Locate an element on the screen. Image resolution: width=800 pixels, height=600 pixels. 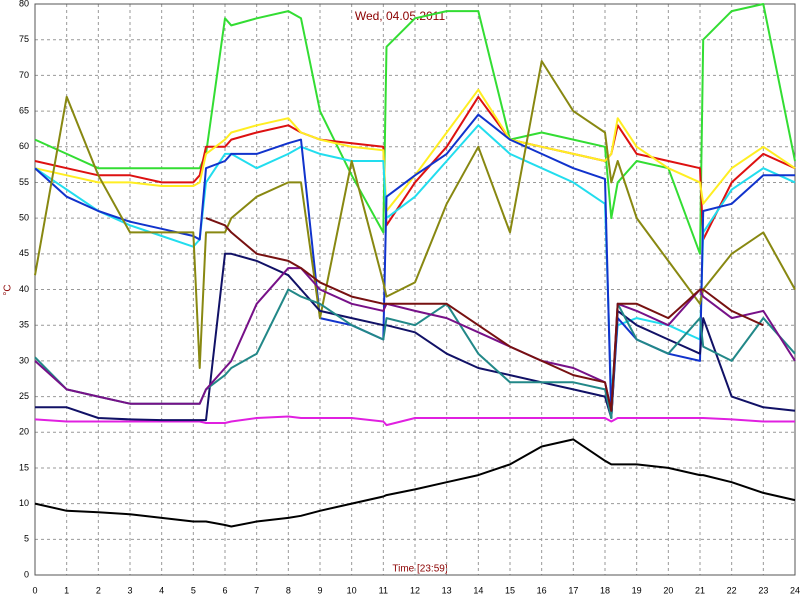
y-tick-label: 0 is located at coordinates (26, 574).